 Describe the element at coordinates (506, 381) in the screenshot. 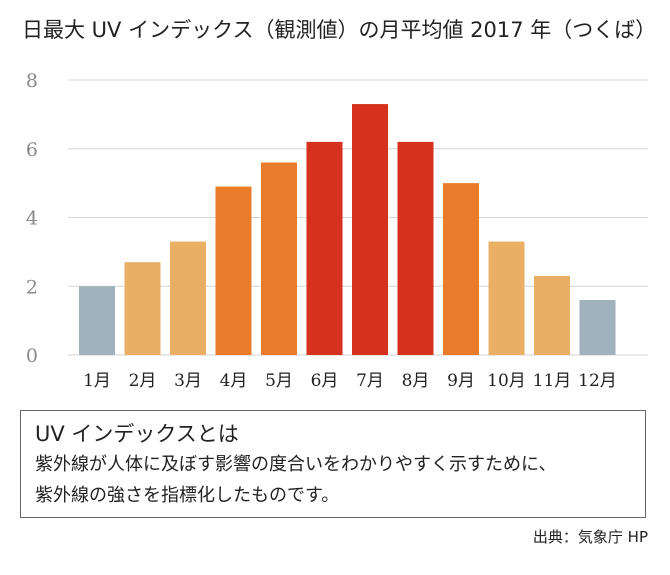

I see `x-tick-label: 10月` at that location.